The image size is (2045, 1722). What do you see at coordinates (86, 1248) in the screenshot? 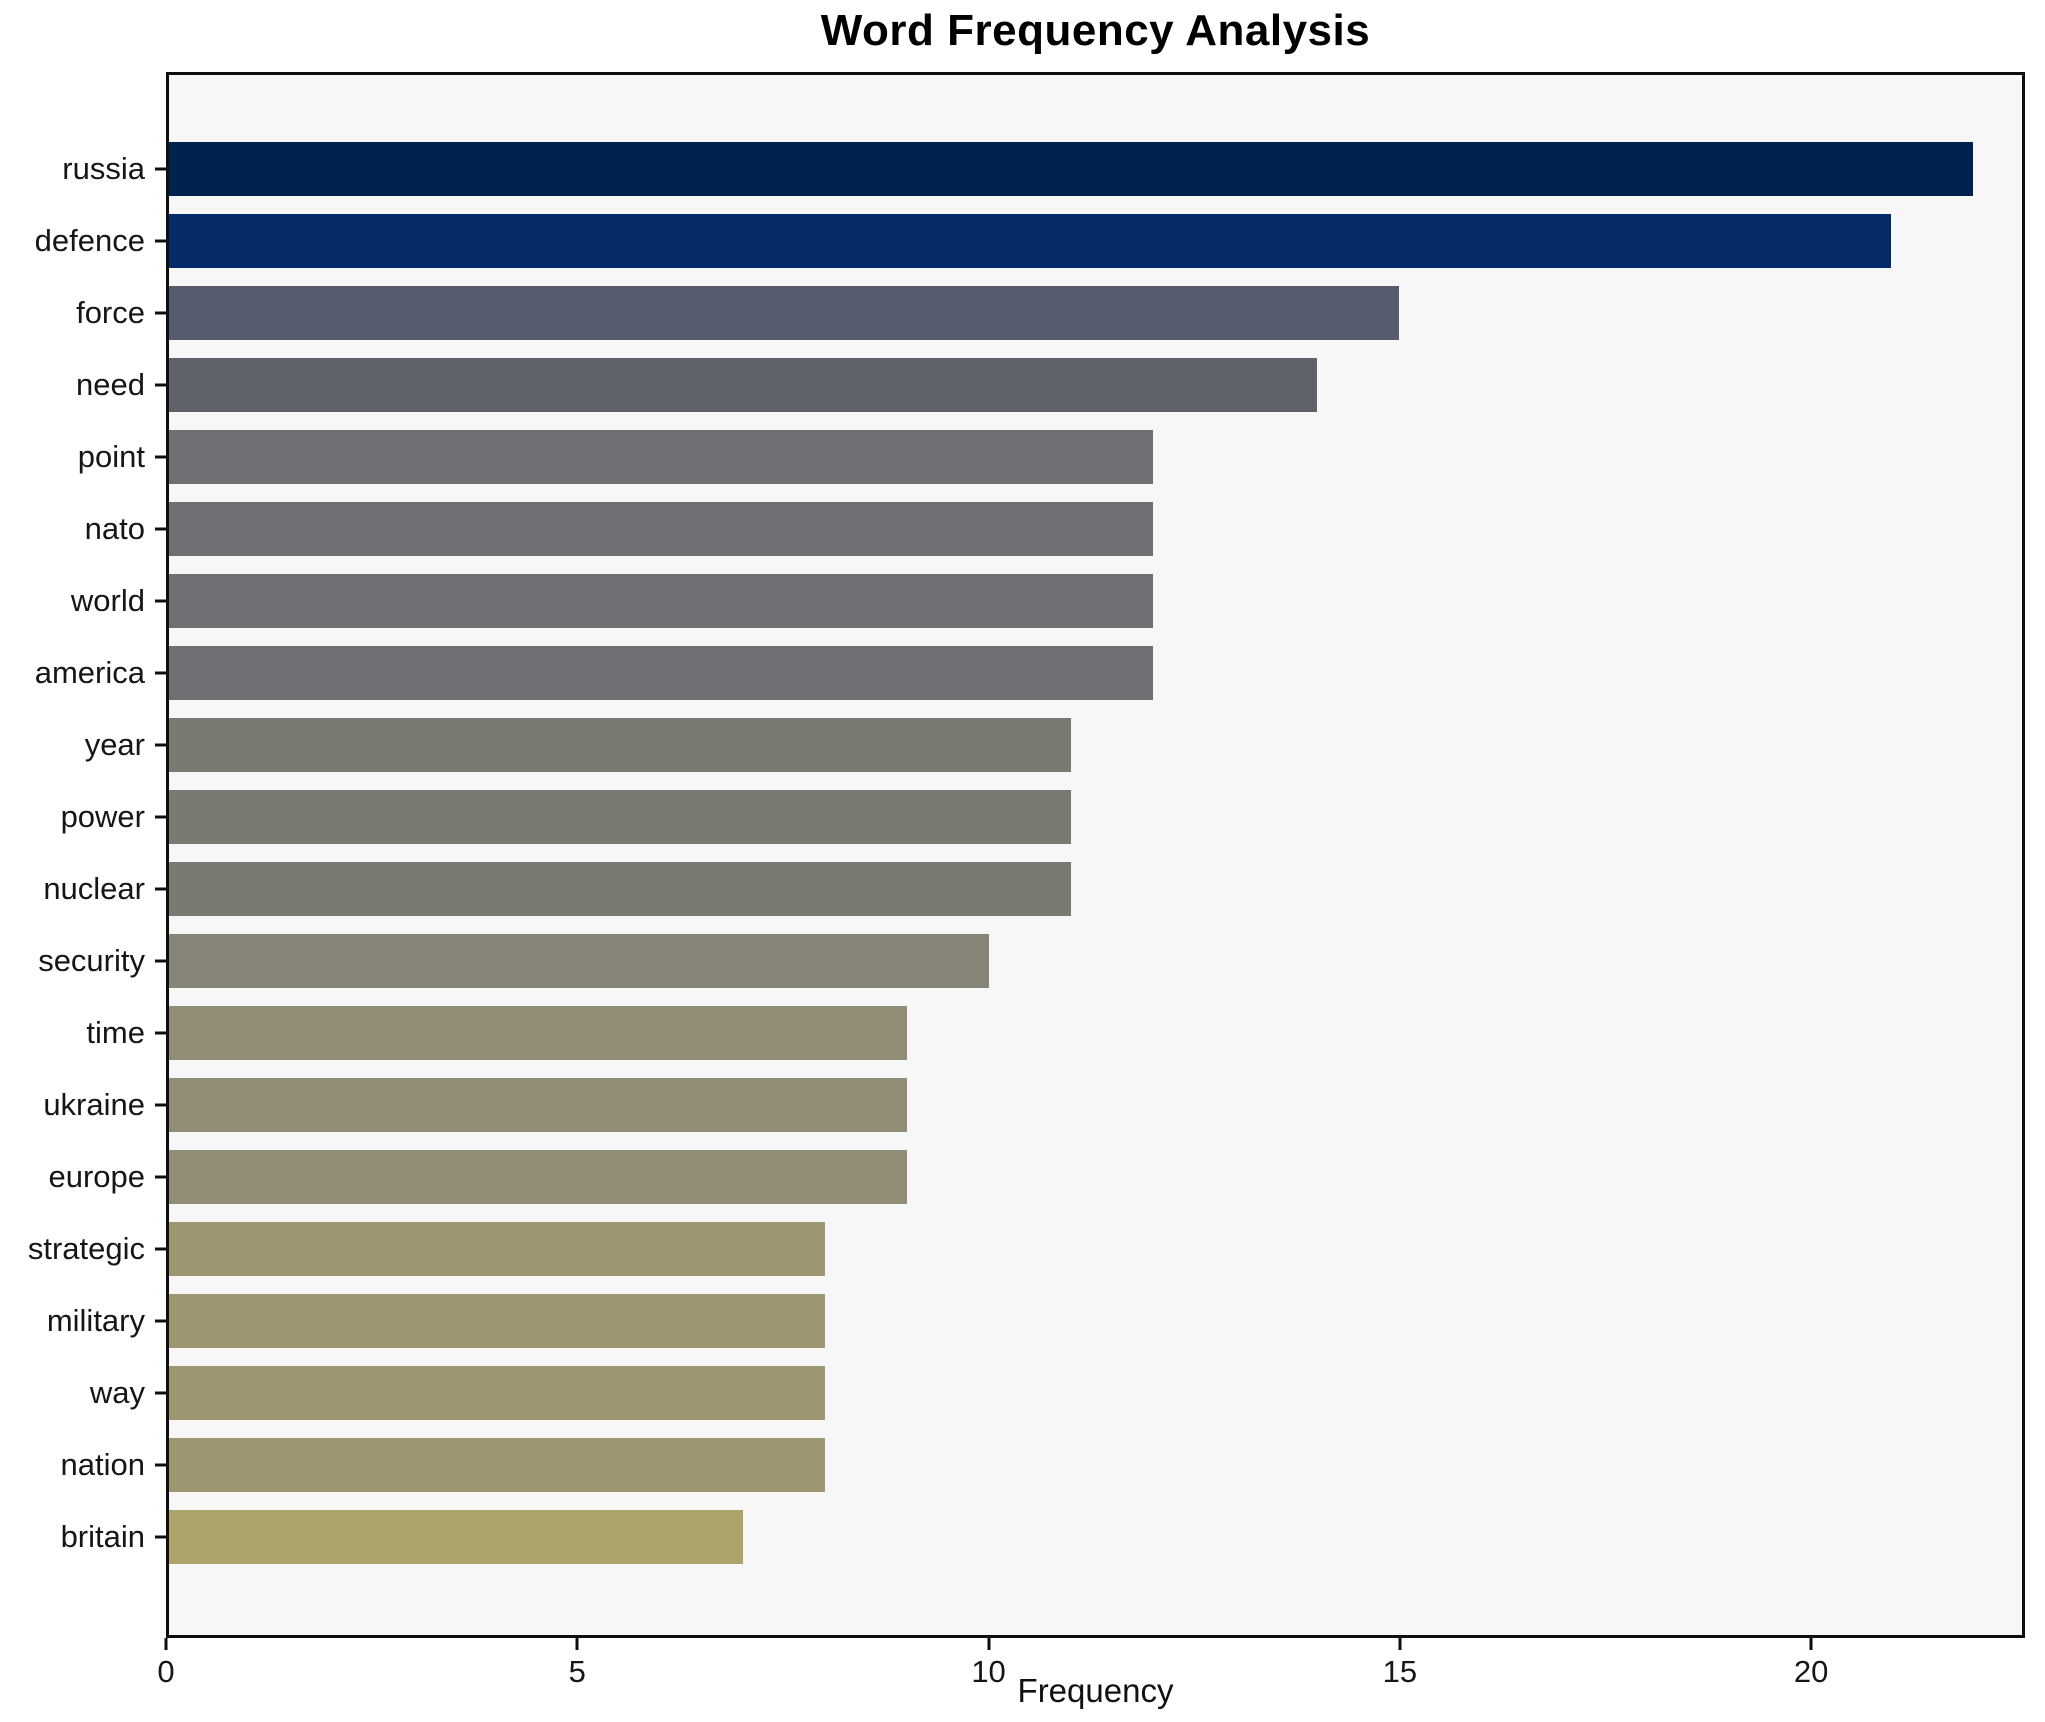
I see `y-tick-label: strategic` at bounding box center [86, 1248].